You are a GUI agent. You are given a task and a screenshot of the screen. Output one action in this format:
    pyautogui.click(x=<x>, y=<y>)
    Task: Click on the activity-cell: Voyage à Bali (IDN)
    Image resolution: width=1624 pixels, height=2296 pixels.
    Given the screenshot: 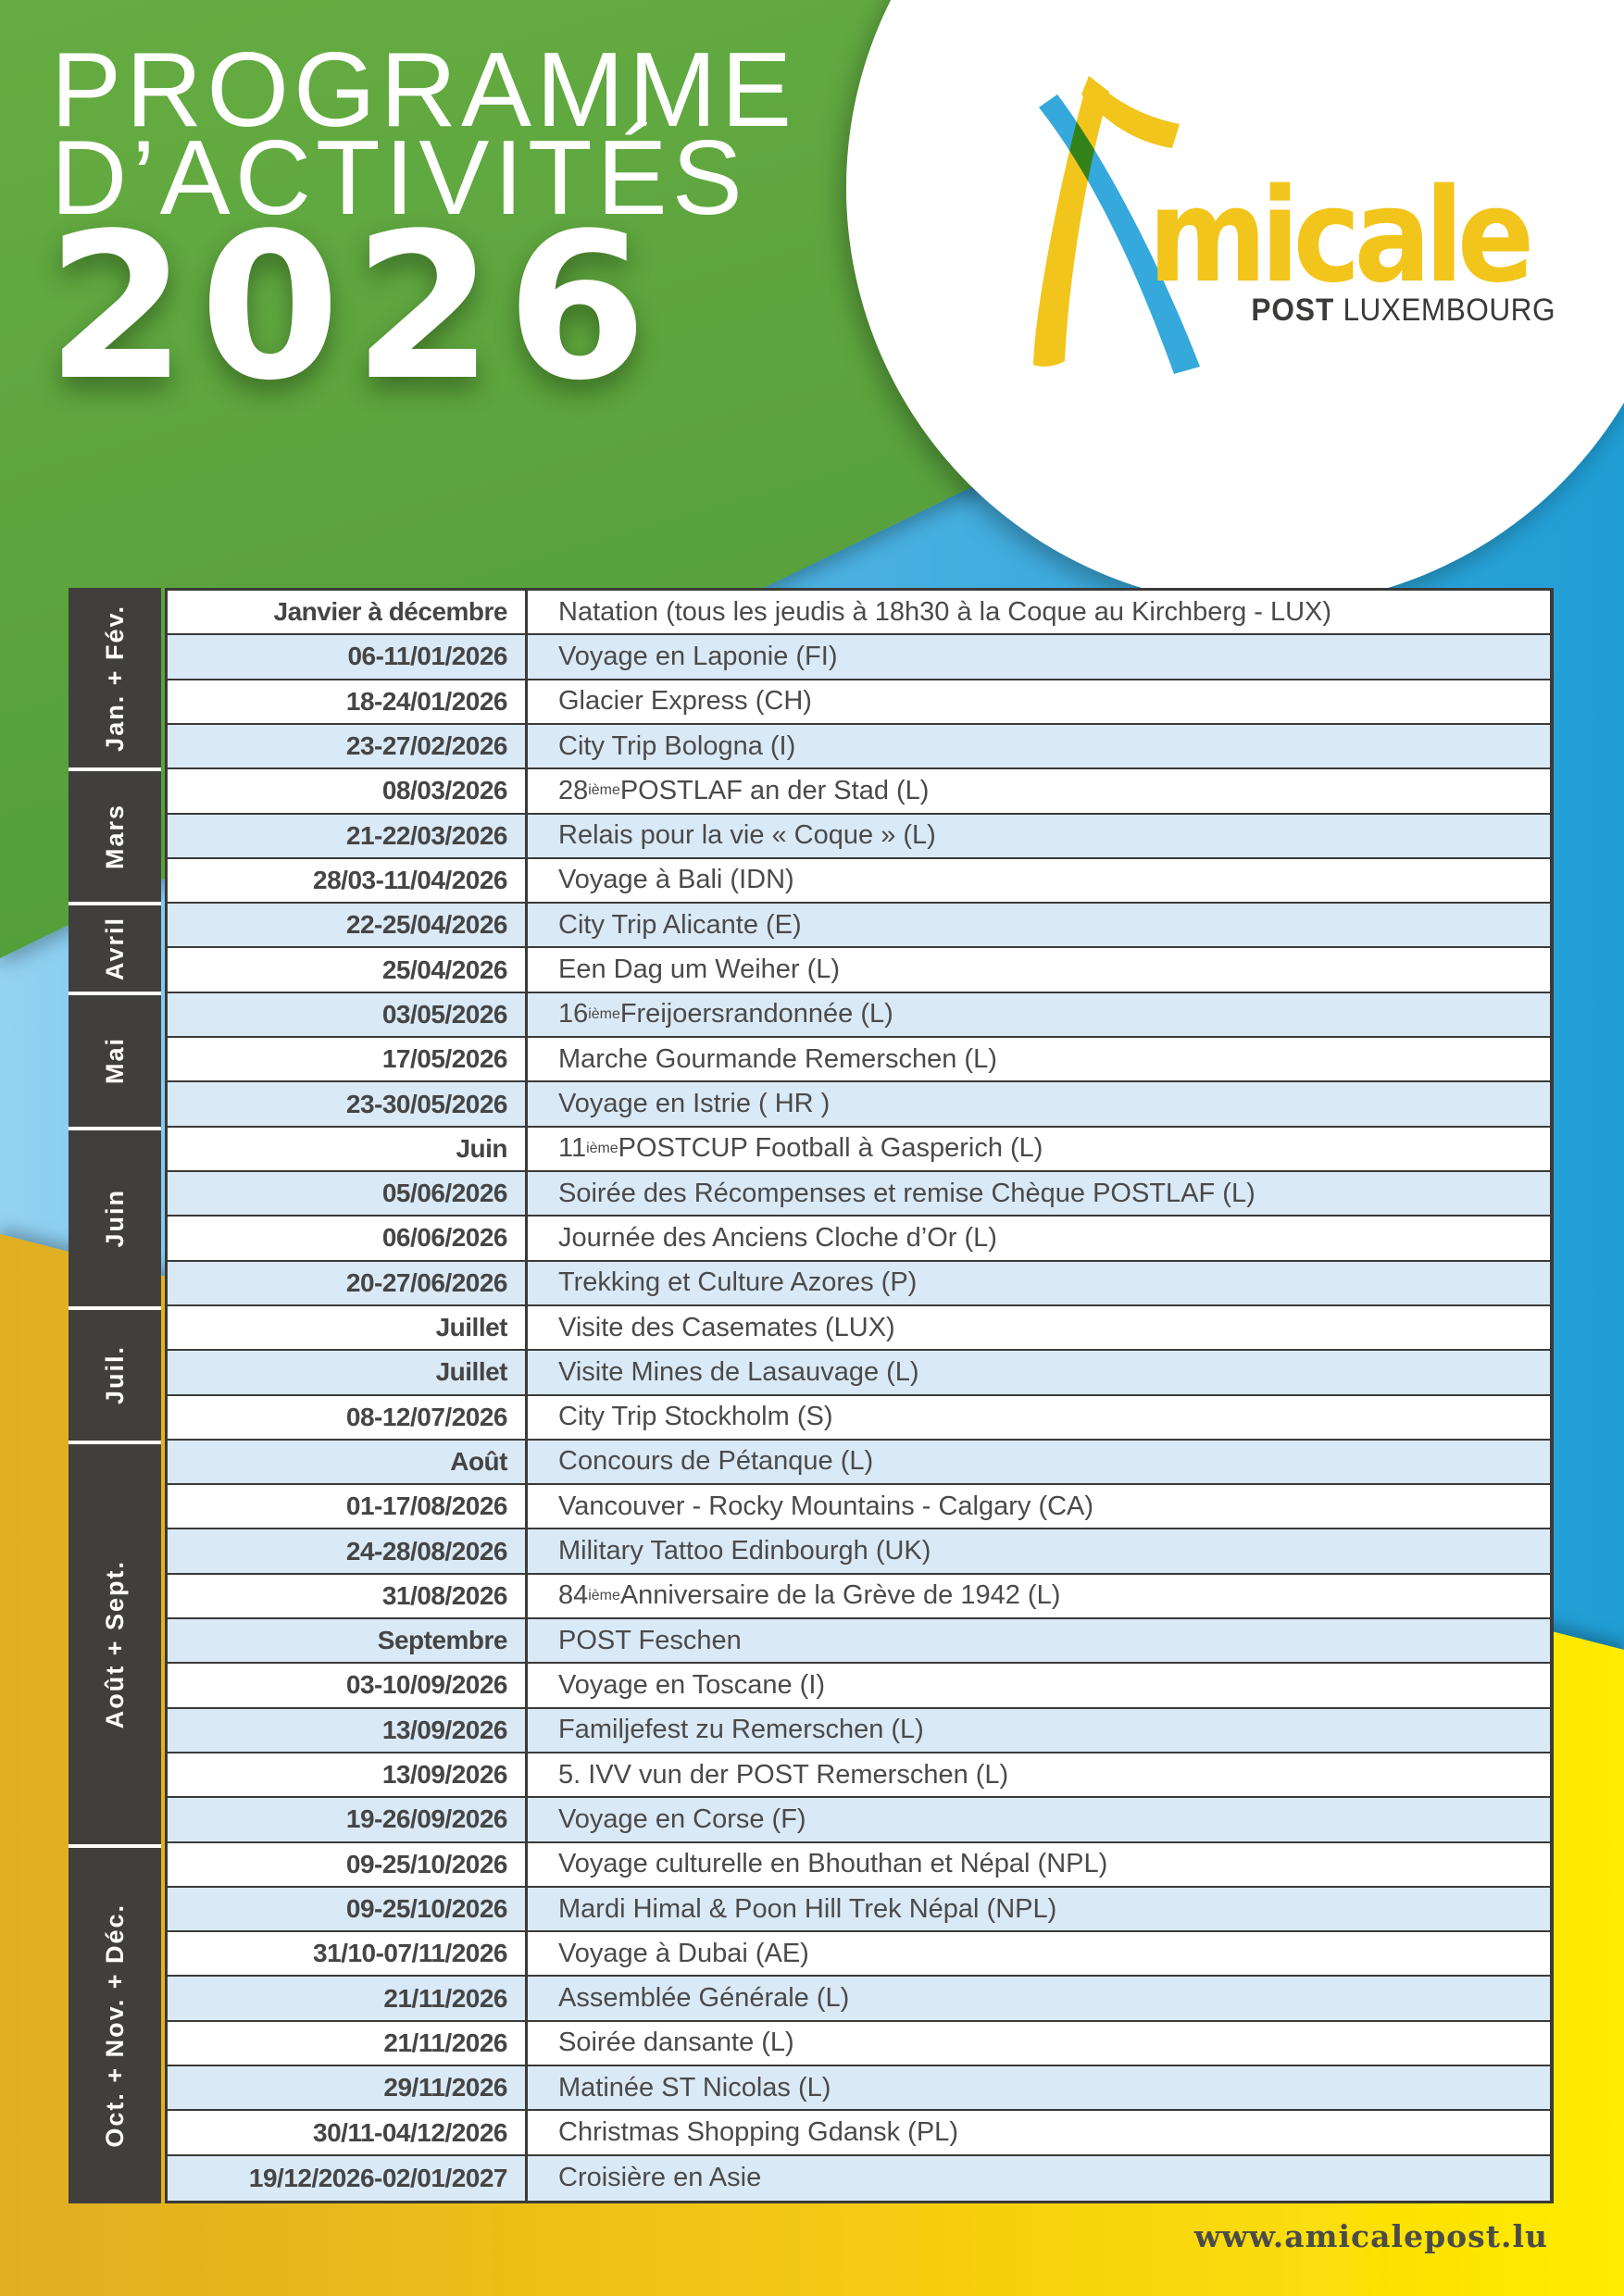 What is the action you would take?
    pyautogui.click(x=676, y=880)
    